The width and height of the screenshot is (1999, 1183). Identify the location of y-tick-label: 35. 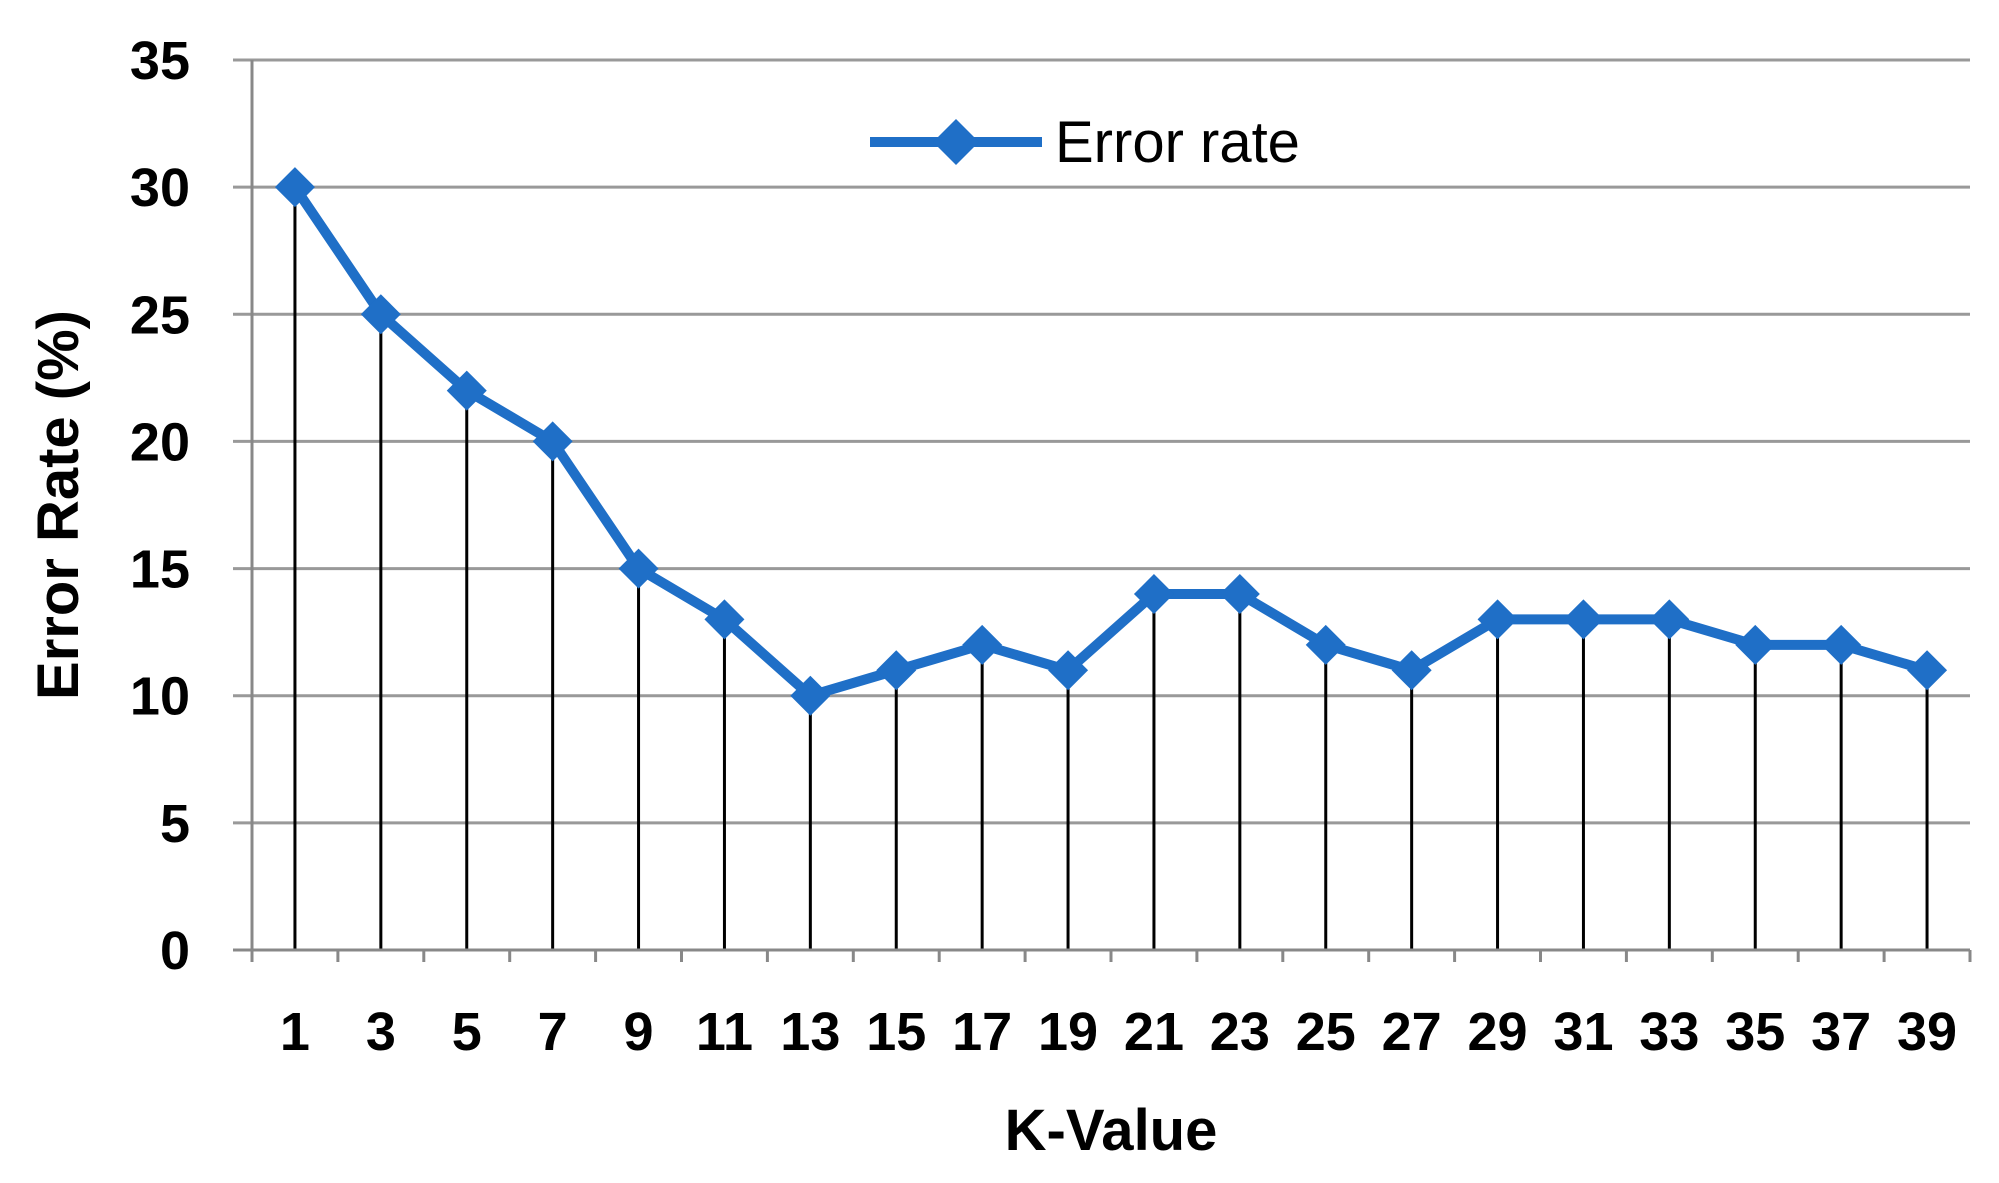
(160, 61).